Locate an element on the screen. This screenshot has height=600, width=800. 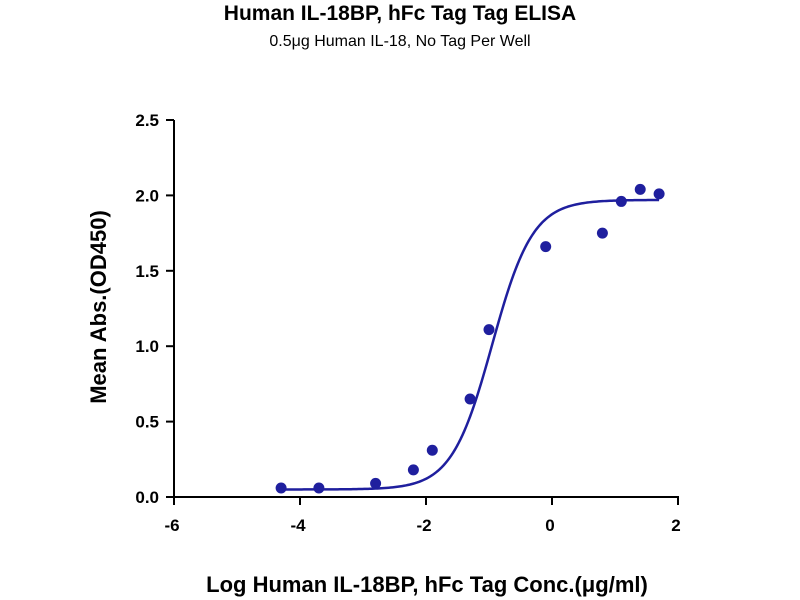
x-tick-label: 2 is located at coordinates (675, 525).